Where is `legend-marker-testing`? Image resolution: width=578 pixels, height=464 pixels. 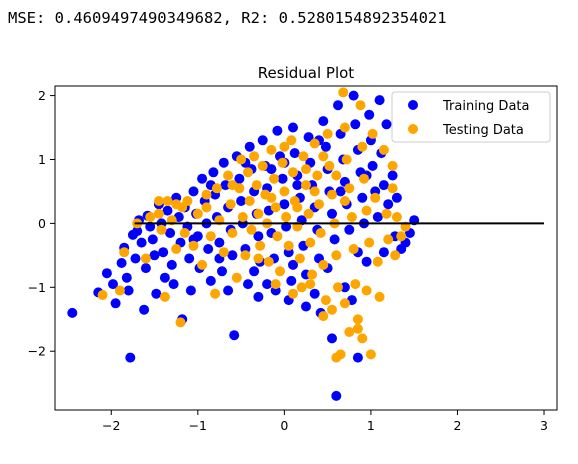 legend-marker-testing is located at coordinates (413, 129).